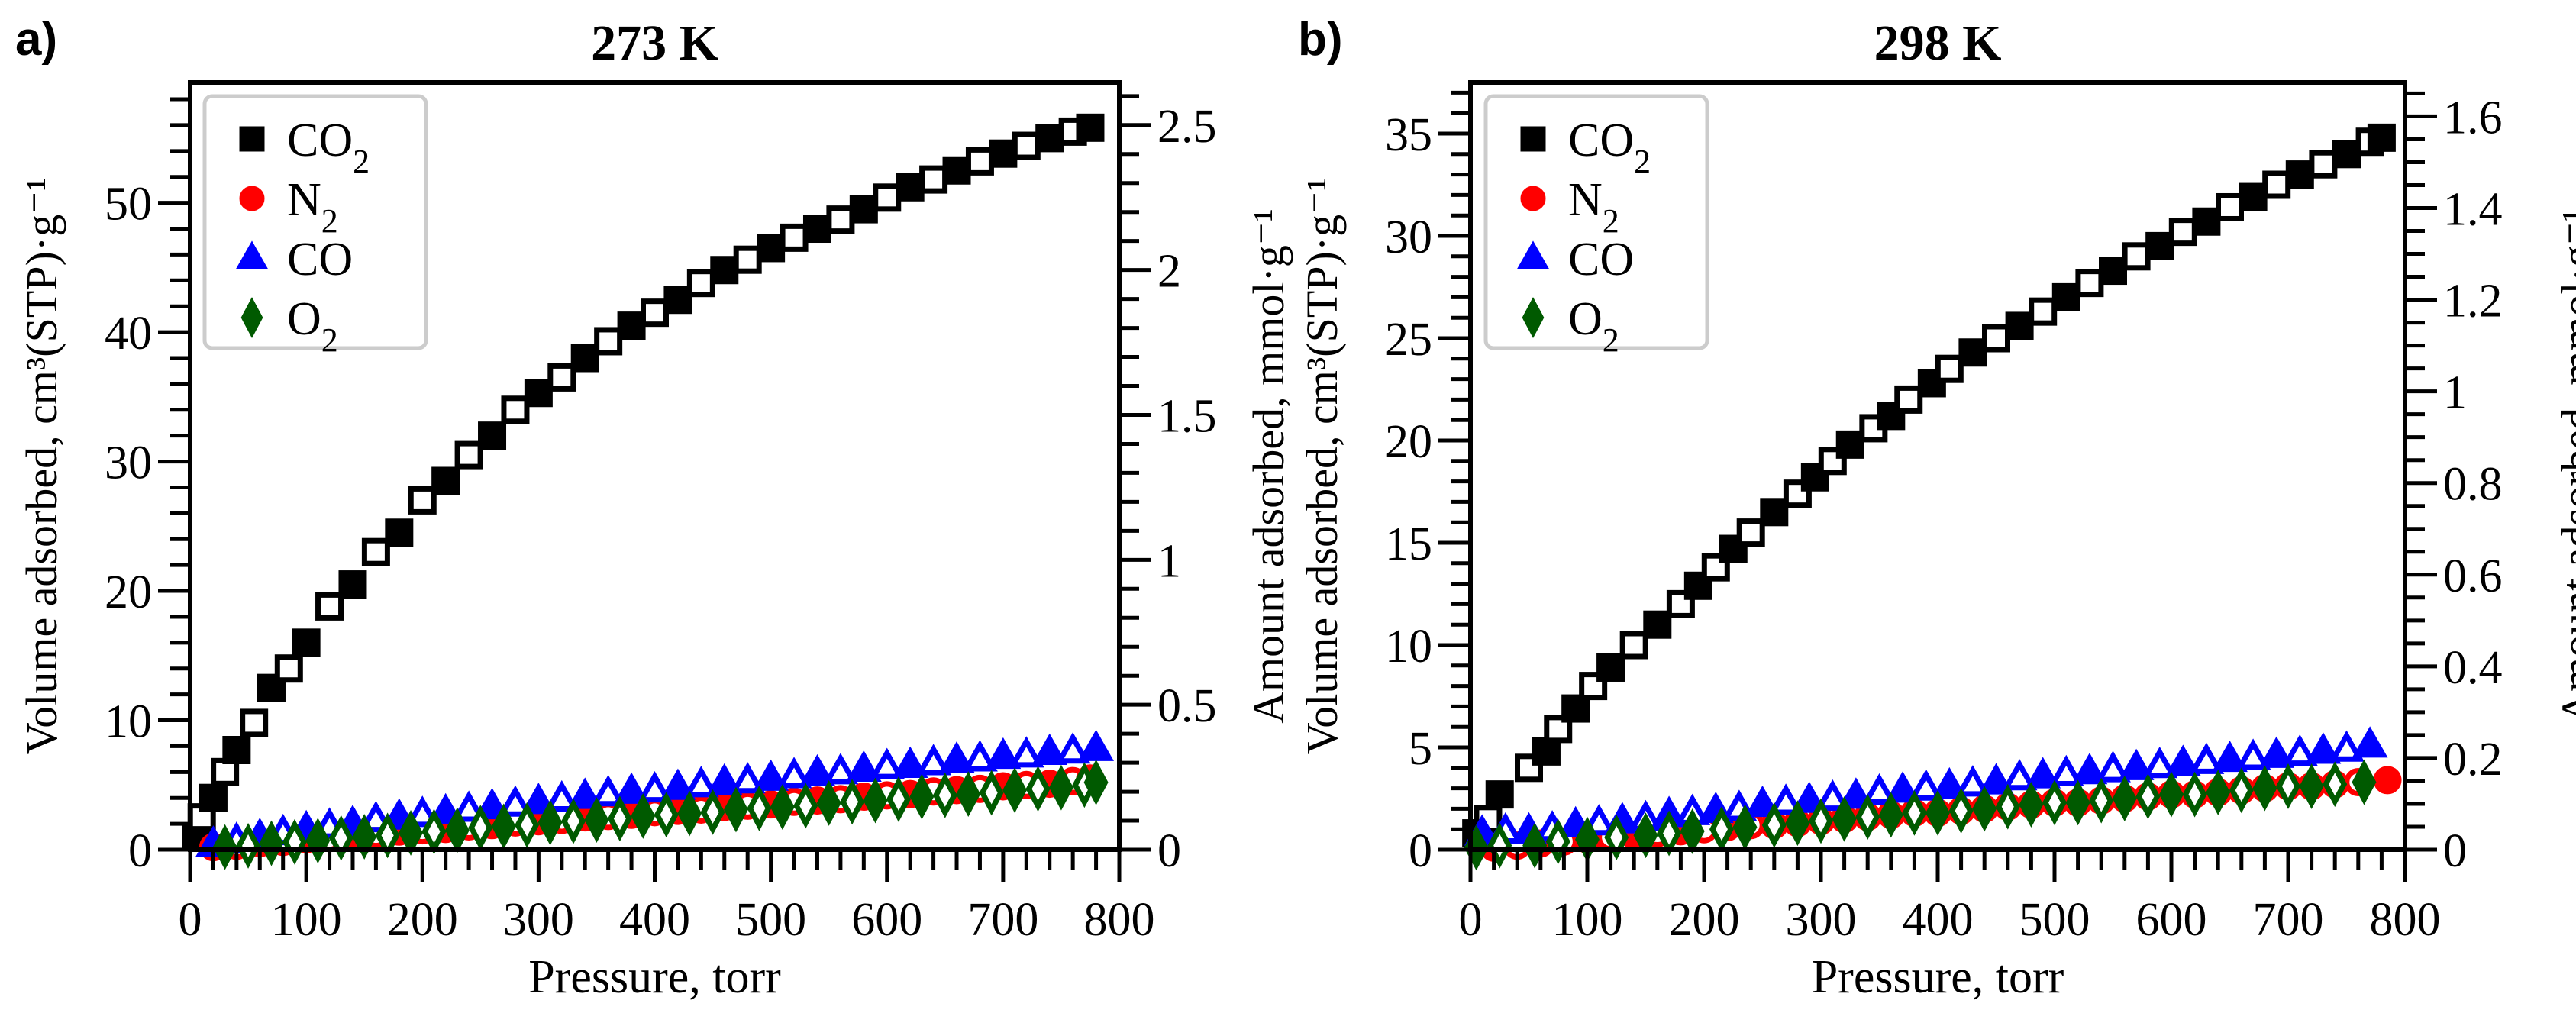 The width and height of the screenshot is (2576, 1010). Describe the element at coordinates (2288, 920) in the screenshot. I see `x-tick-label: 700` at that location.